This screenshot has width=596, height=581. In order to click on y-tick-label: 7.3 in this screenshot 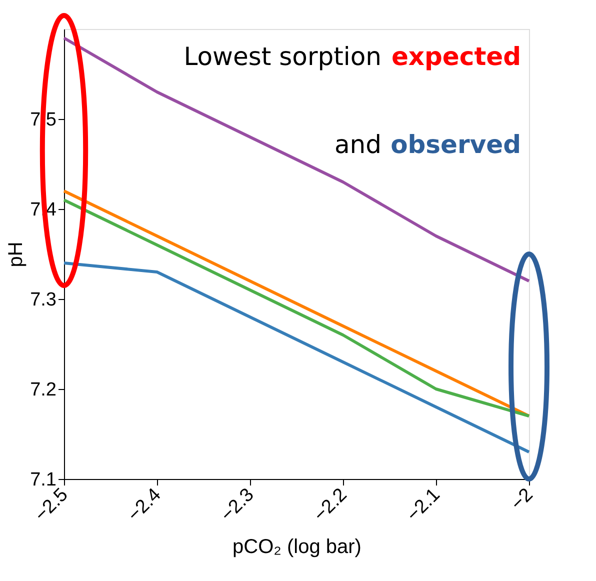, I will do `click(43, 300)`.